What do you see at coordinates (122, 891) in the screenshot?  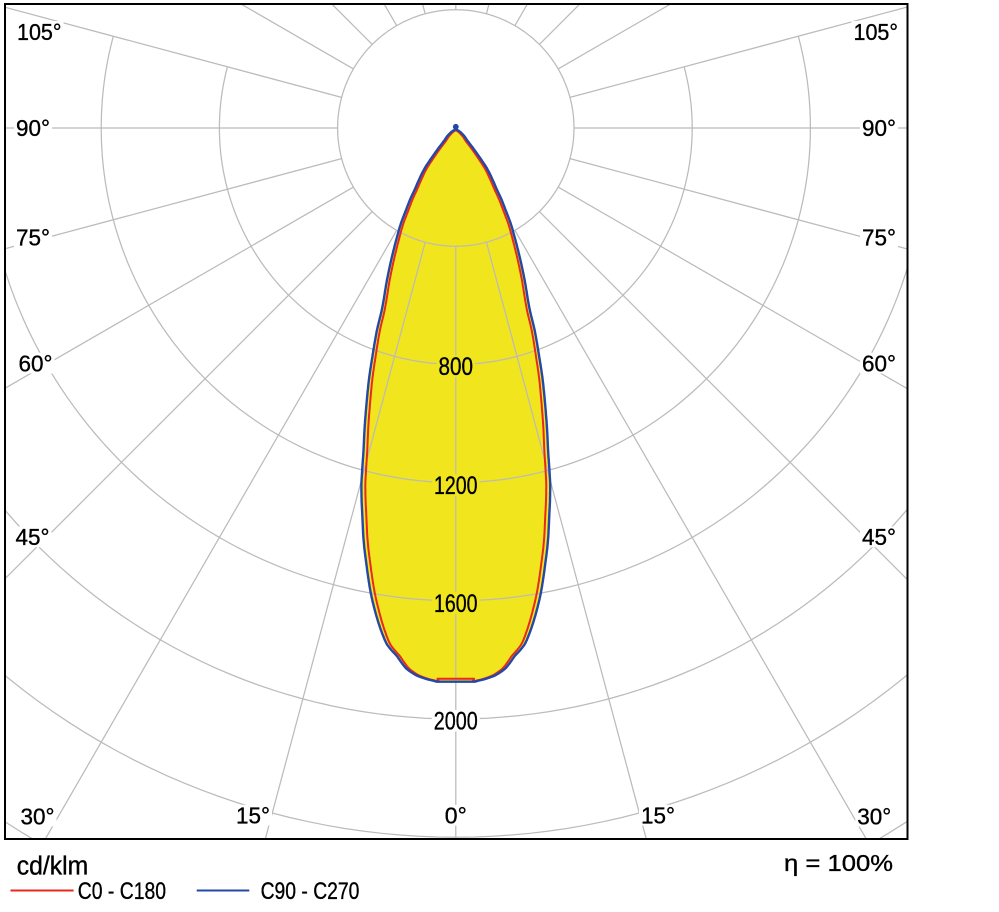 I see `svg-text: C0 - C180` at bounding box center [122, 891].